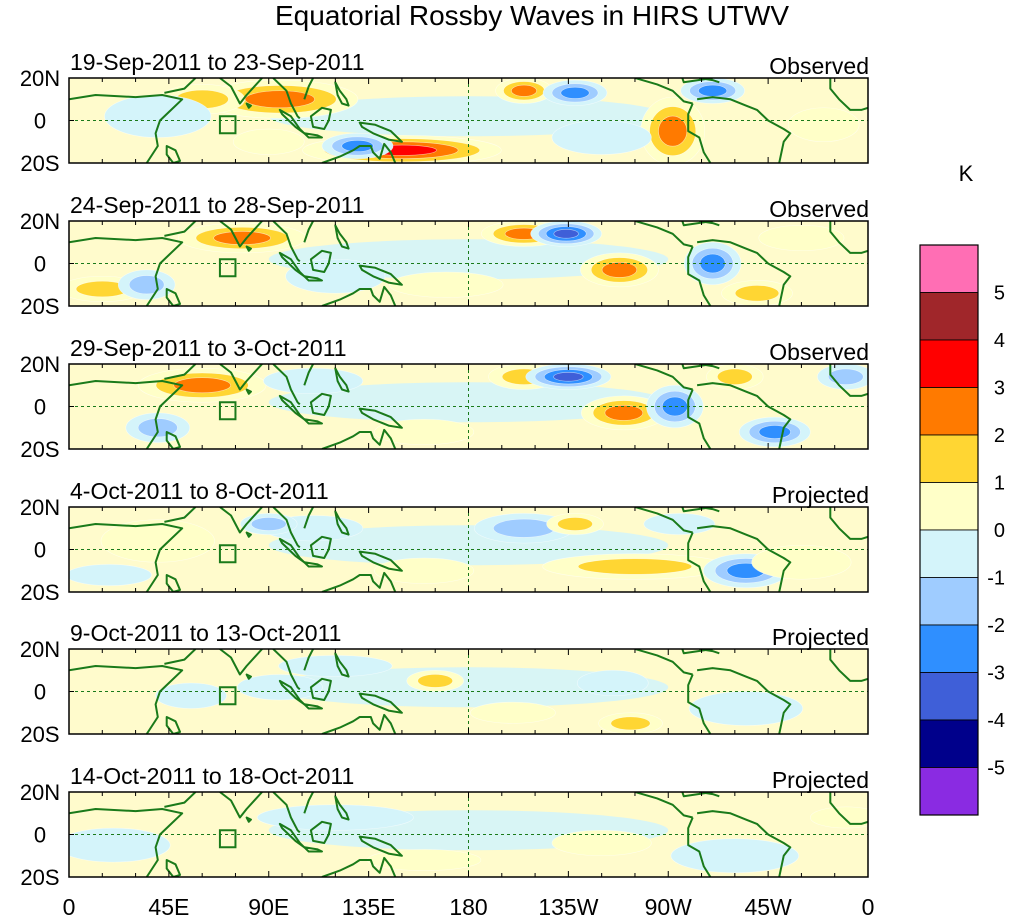 This screenshot has width=1015, height=924. What do you see at coordinates (996, 579) in the screenshot?
I see `colorbar-tick-label: -1` at bounding box center [996, 579].